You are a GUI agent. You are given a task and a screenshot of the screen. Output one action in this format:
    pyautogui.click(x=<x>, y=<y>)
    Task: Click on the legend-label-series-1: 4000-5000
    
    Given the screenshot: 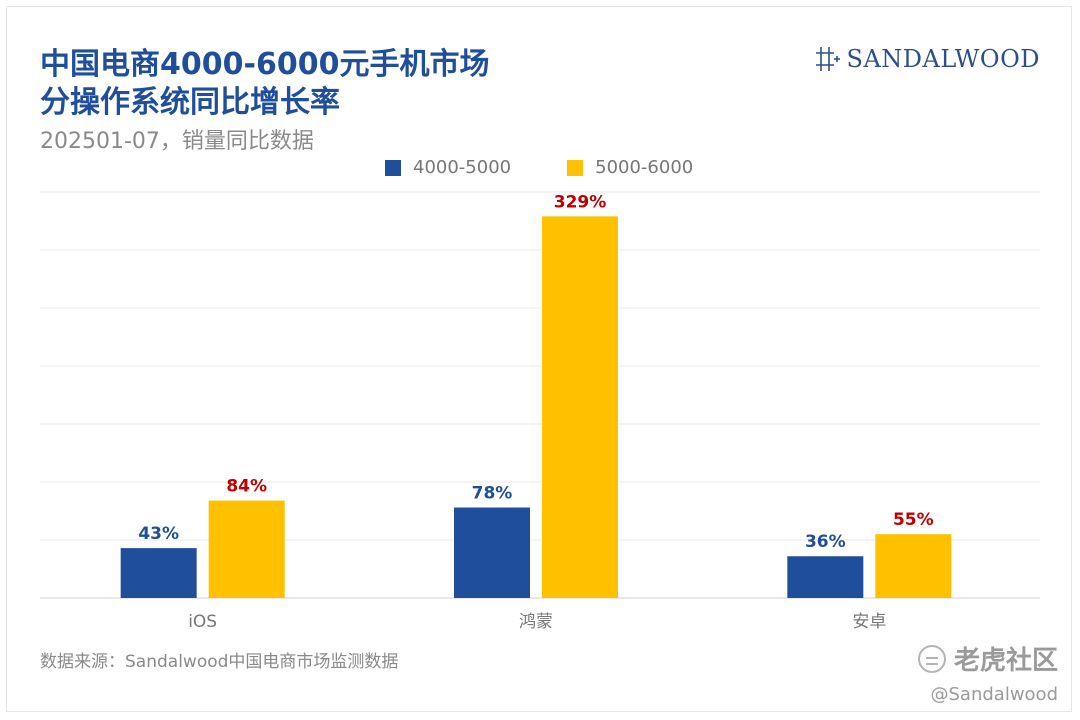 What is the action you would take?
    pyautogui.click(x=462, y=167)
    